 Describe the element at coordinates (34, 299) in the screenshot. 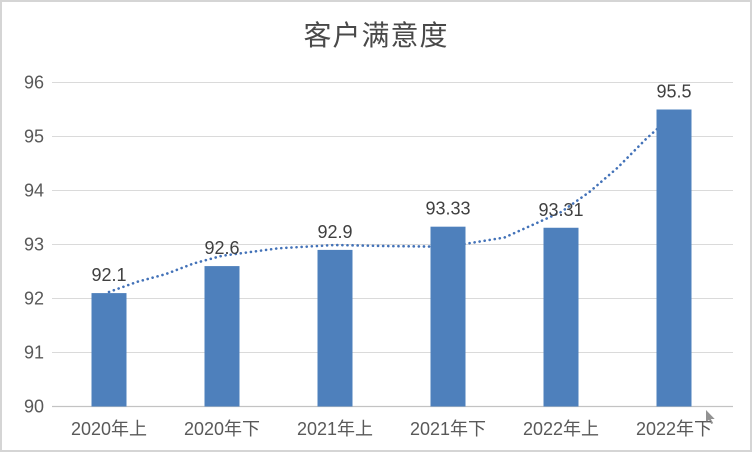

I see `y-tick-label: 92` at that location.